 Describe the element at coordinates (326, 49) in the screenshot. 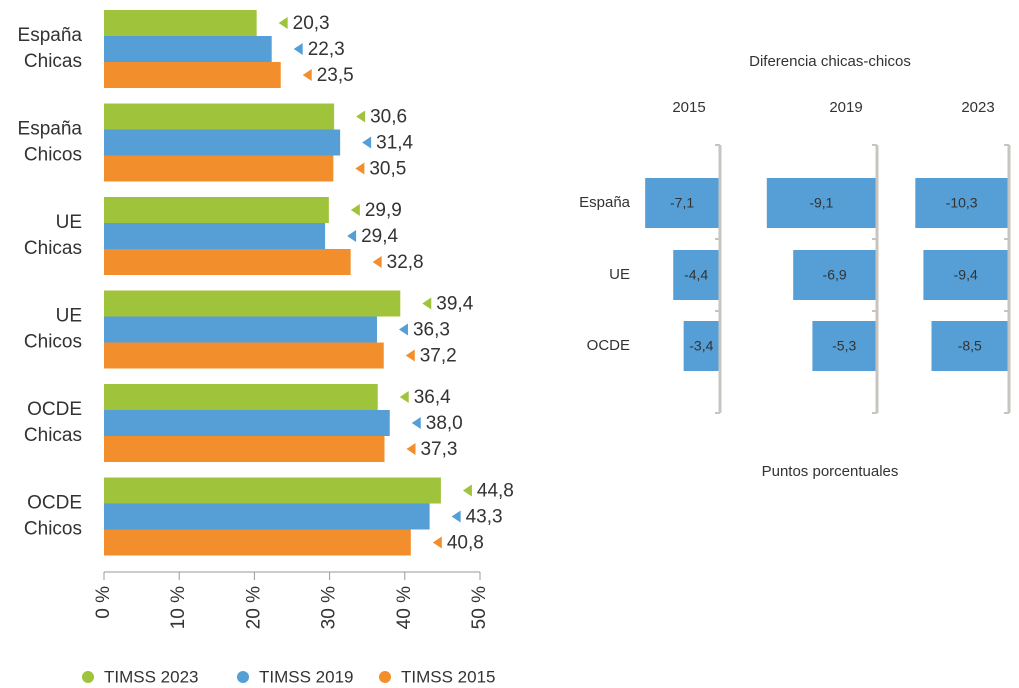

I see `value-label: 22,3` at that location.